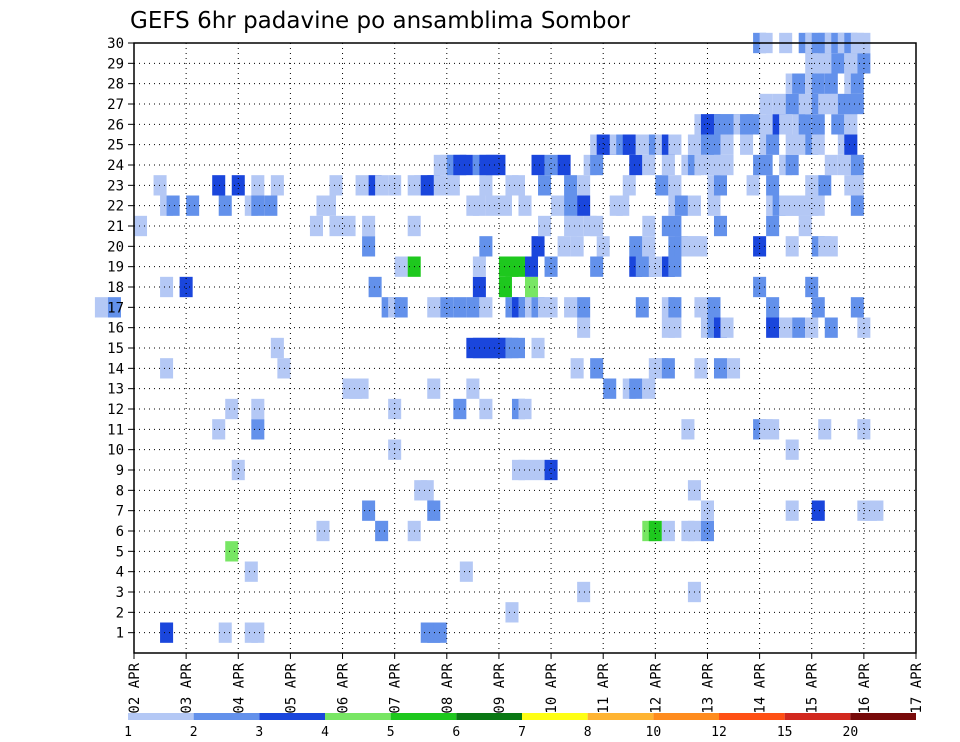 The width and height of the screenshot is (960, 742). What do you see at coordinates (115, 186) in the screenshot?
I see `y-tick-label: 23` at bounding box center [115, 186].